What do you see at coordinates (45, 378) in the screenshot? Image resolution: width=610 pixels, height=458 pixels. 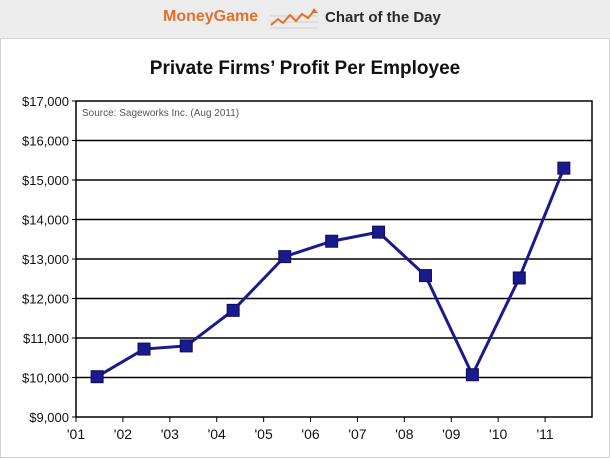 I see `y-tick-label: $10,000` at bounding box center [45, 378].